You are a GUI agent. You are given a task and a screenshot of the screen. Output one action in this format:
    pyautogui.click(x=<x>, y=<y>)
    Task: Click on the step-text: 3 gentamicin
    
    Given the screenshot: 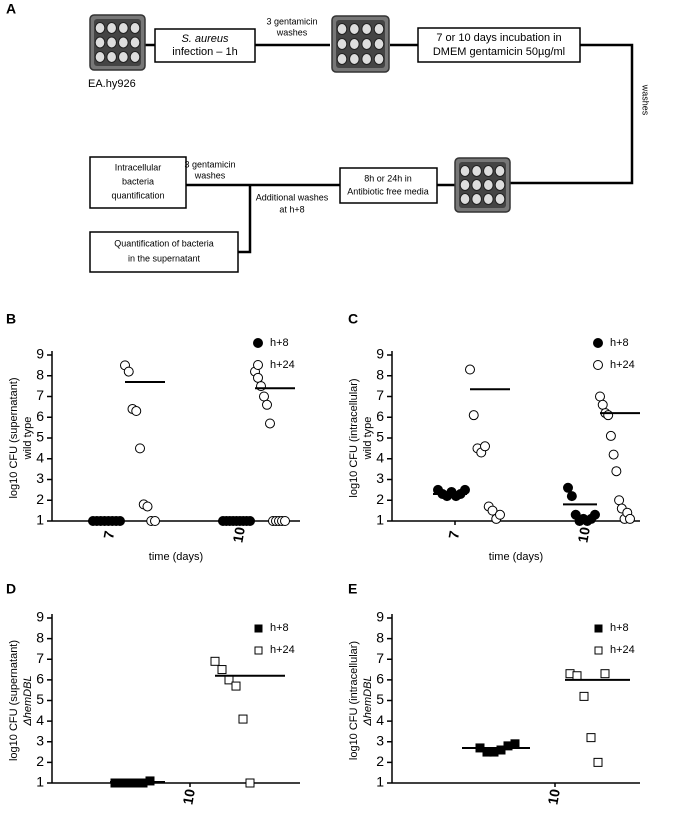 What is the action you would take?
    pyautogui.click(x=209, y=164)
    